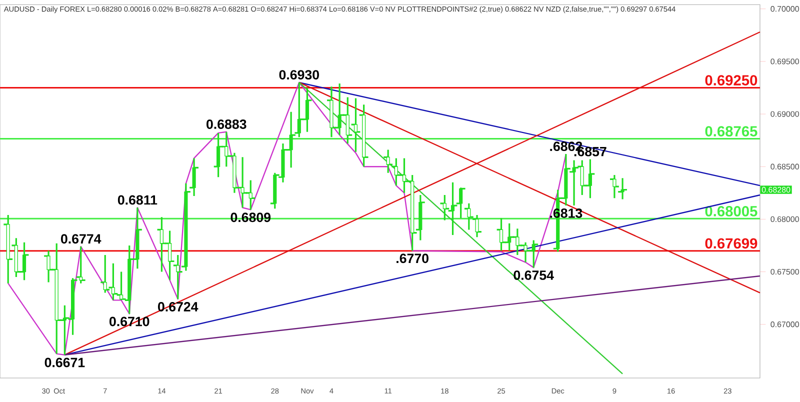 The image size is (800, 402). Describe the element at coordinates (731, 131) in the screenshot. I see `ref-line-label: 0.68765` at that location.